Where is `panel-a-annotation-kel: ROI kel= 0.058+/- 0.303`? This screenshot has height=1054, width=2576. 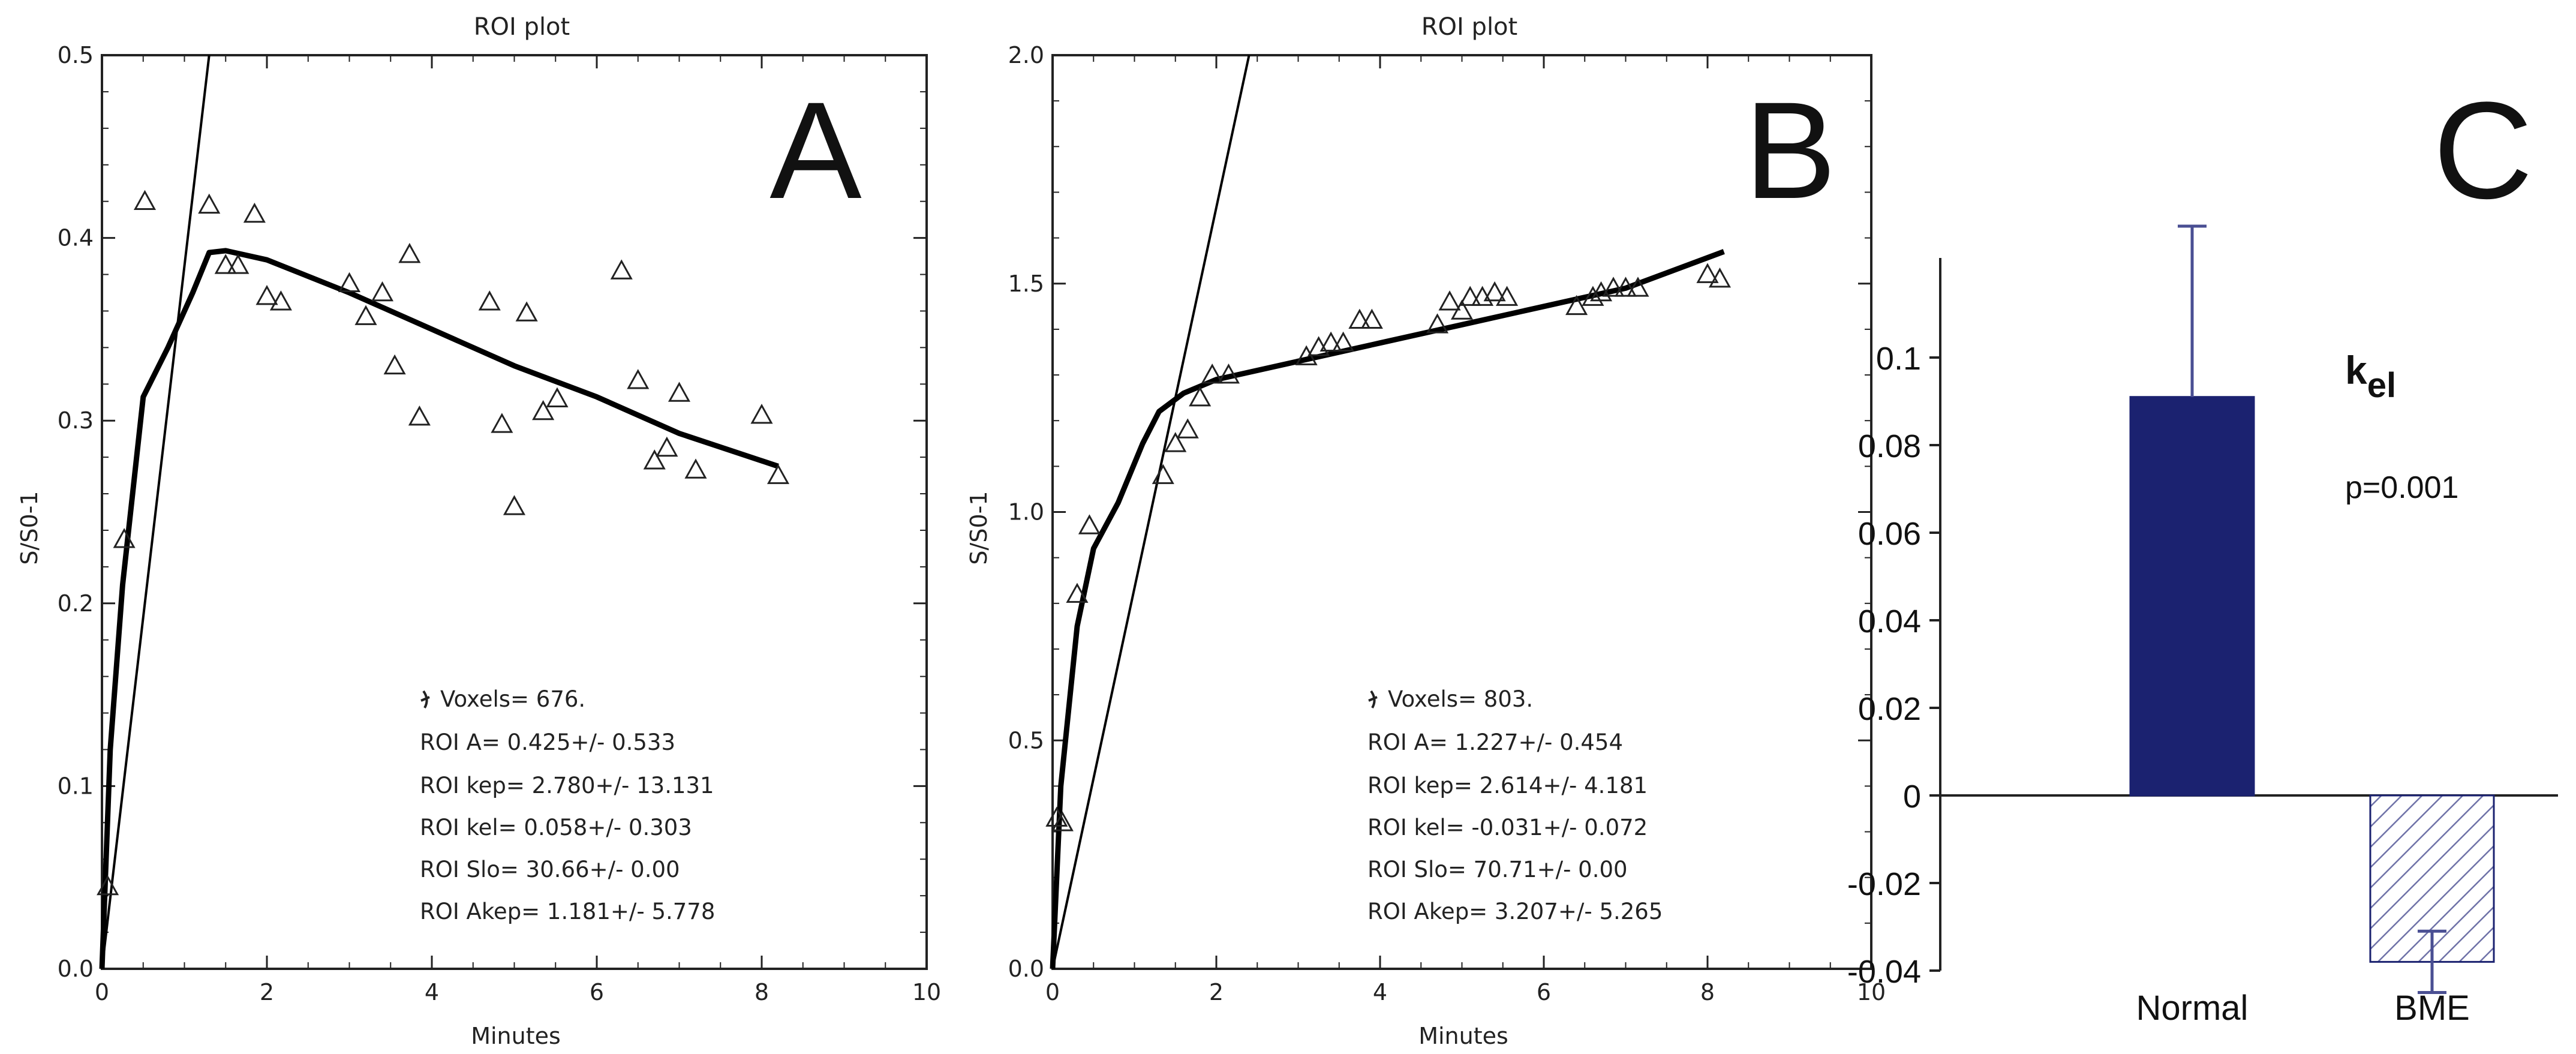 panel-a-annotation-kel: ROI kel= 0.058+/- 0.303 is located at coordinates (556, 827).